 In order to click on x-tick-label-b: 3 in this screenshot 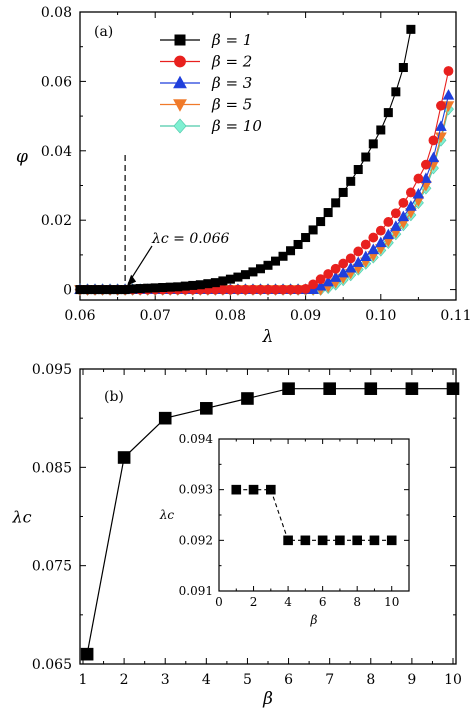, I will do `click(165, 680)`.